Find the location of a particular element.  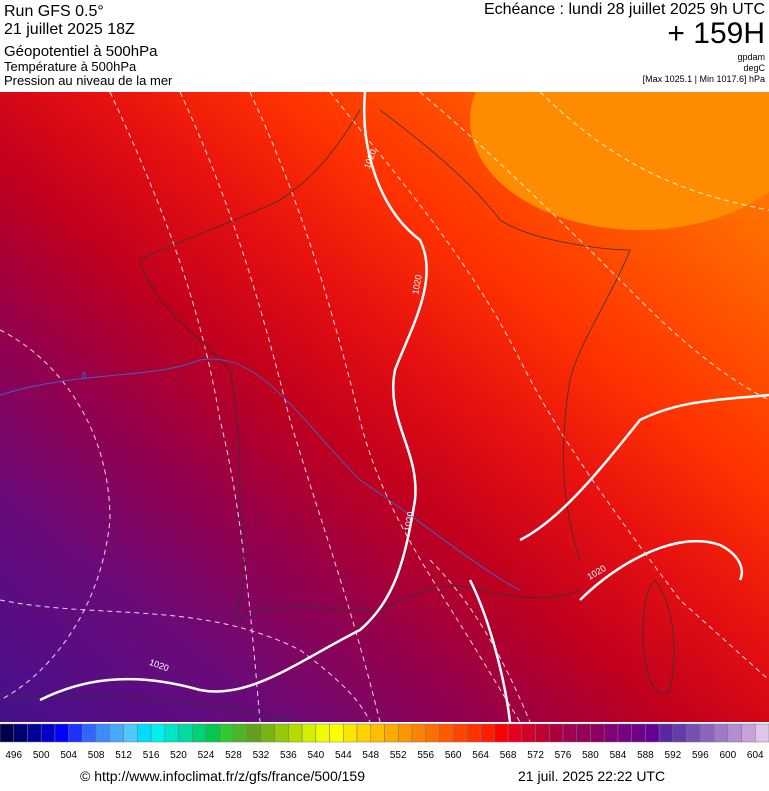

scale-label: 576 is located at coordinates (563, 755).